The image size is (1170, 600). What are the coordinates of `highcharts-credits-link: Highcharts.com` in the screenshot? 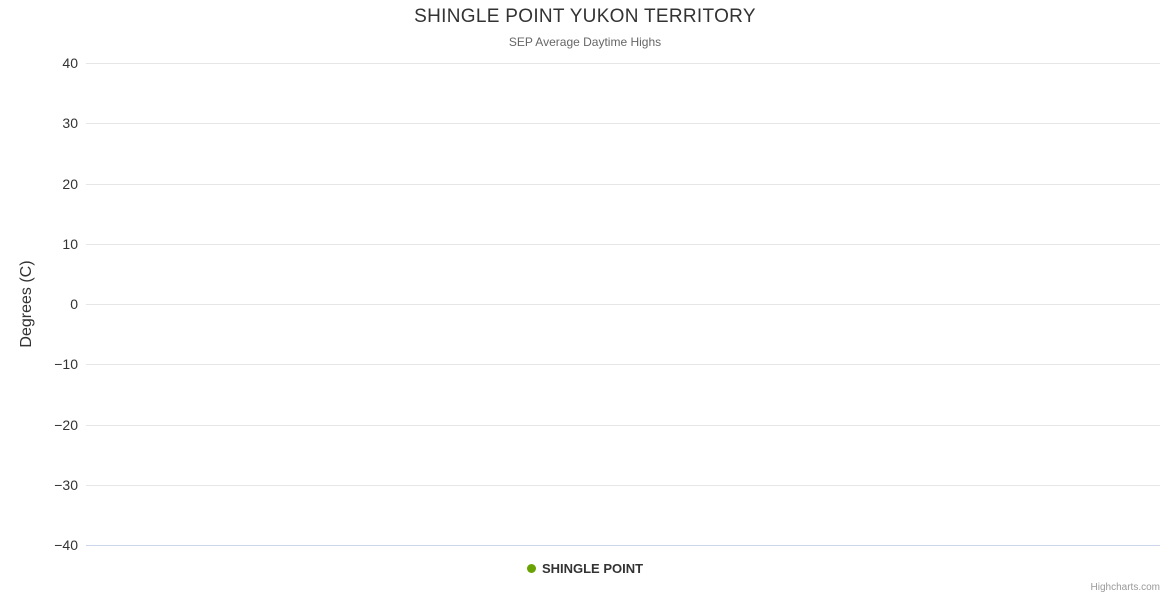 It's located at (1125, 587).